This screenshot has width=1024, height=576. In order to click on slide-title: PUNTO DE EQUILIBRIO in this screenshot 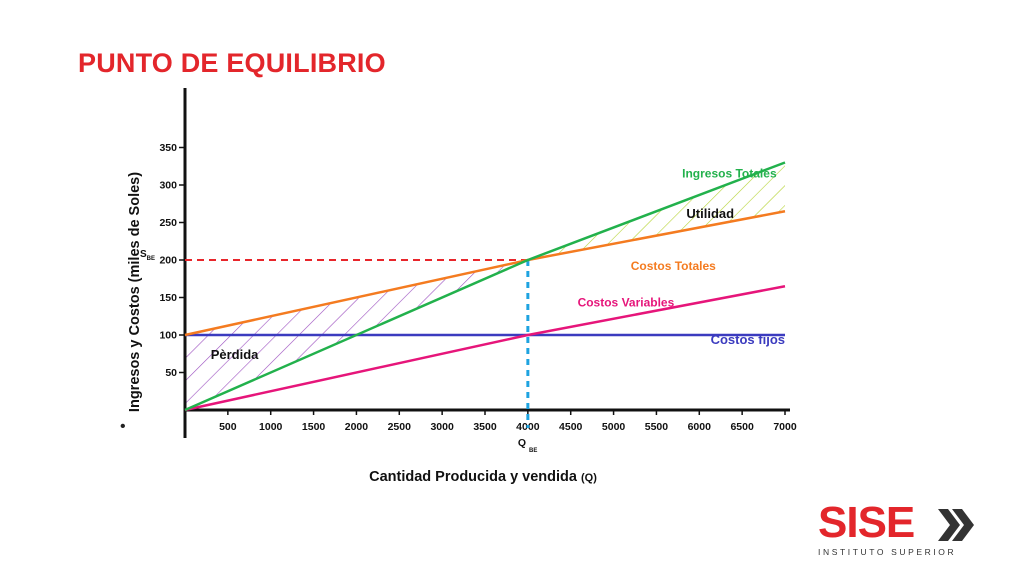, I will do `click(232, 63)`.